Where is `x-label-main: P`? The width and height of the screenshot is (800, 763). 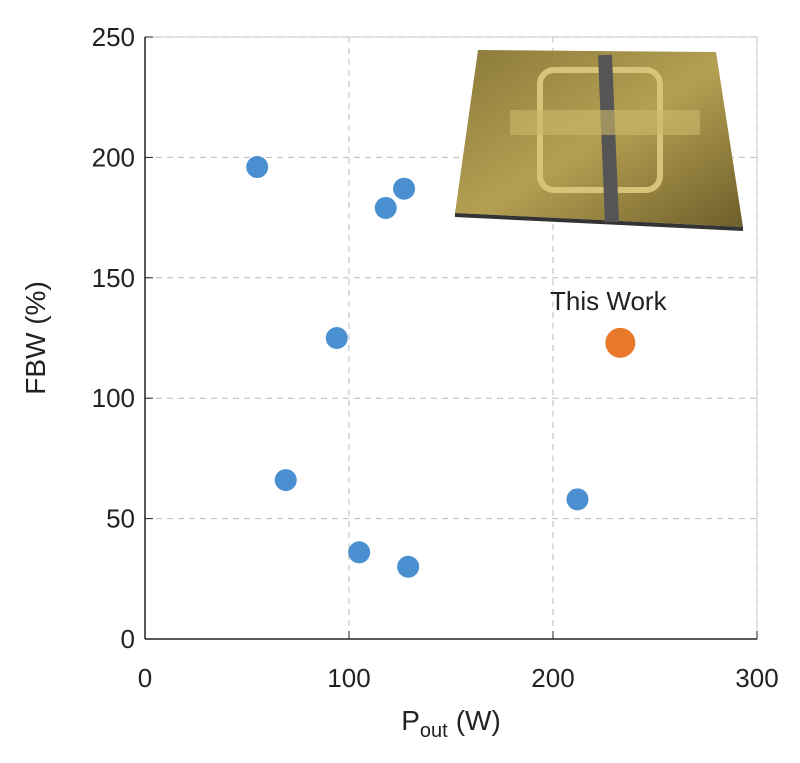 x-label-main: P is located at coordinates (410, 720).